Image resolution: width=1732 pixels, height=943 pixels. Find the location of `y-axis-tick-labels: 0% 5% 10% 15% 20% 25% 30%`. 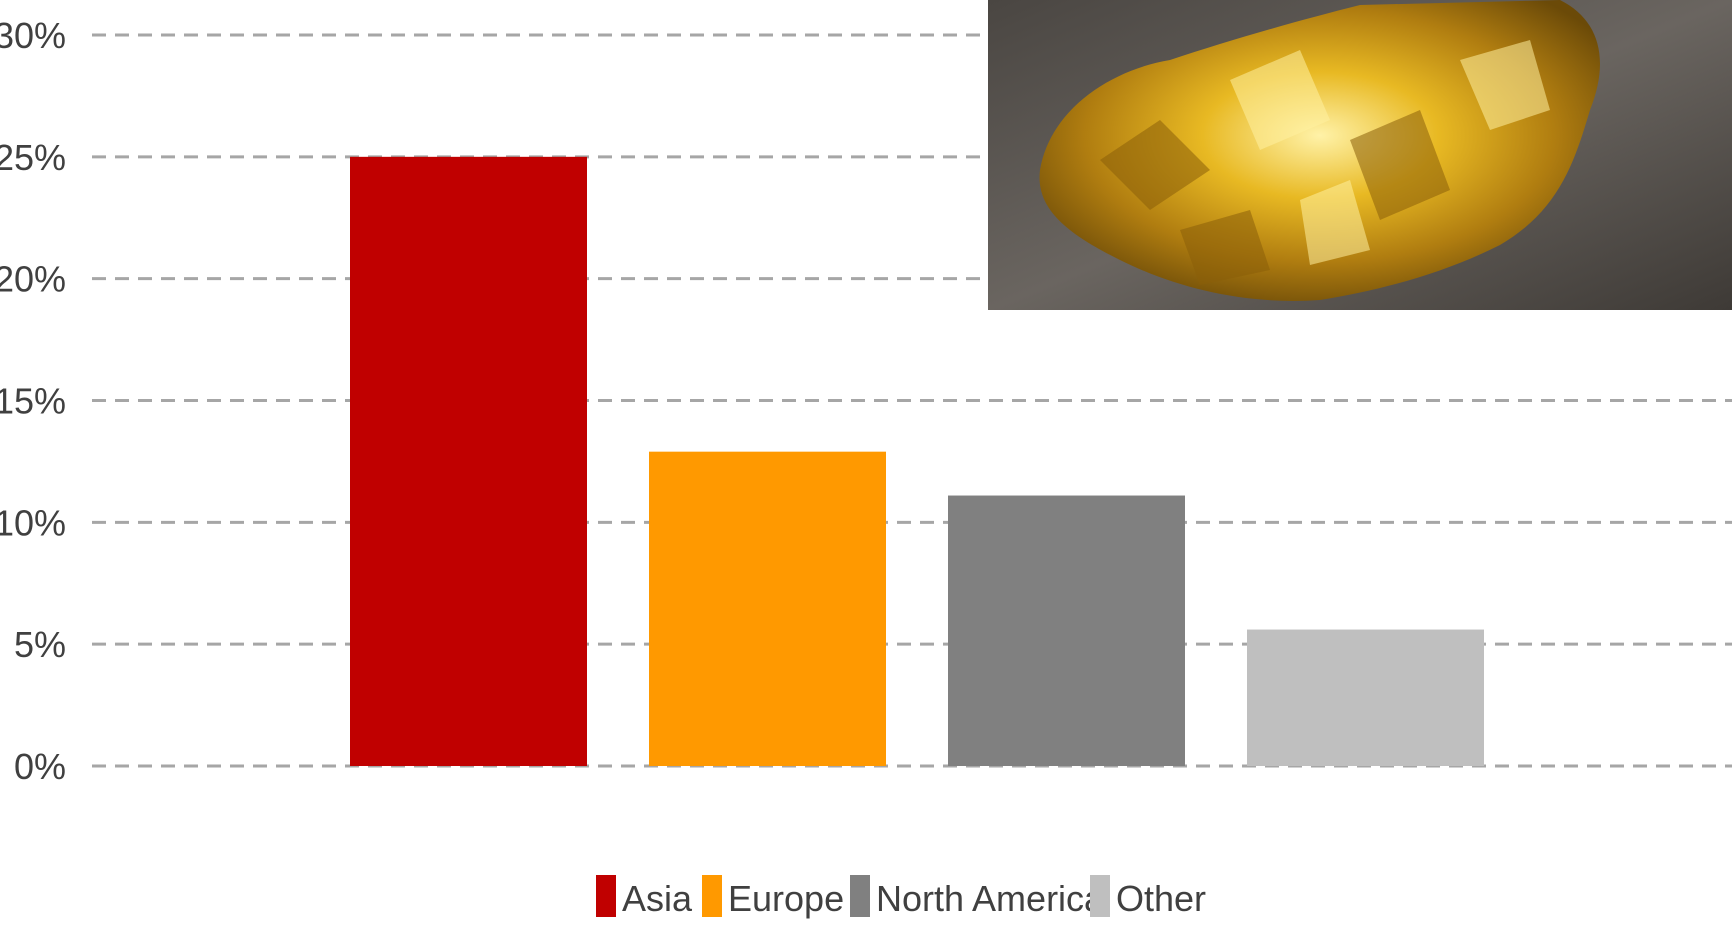

y-axis-tick-labels: 0% 5% 10% 15% 20% 25% 30% is located at coordinates (33, 401).